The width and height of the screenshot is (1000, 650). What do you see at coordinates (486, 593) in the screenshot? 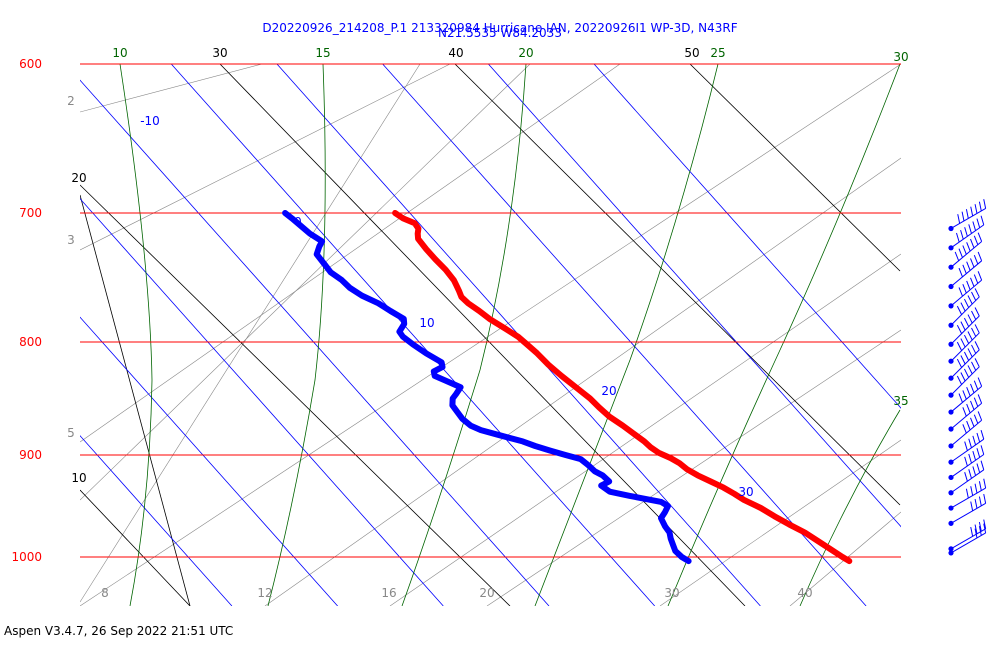
I see `mixing-ratio-label: 20` at bounding box center [486, 593].